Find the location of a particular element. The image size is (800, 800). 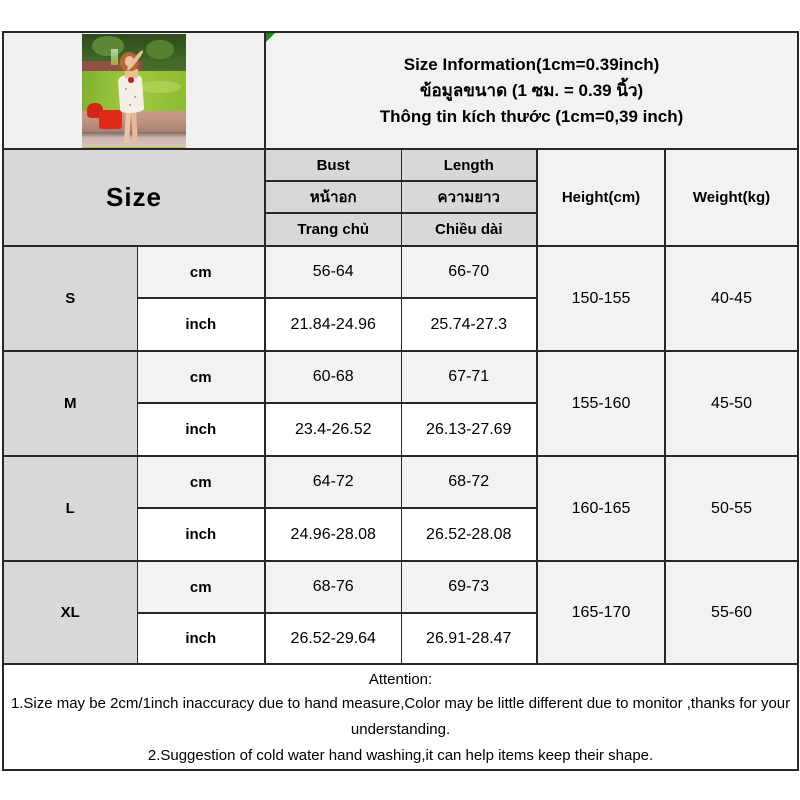

bust-inch-m: 23.4-26.52 is located at coordinates (333, 429).